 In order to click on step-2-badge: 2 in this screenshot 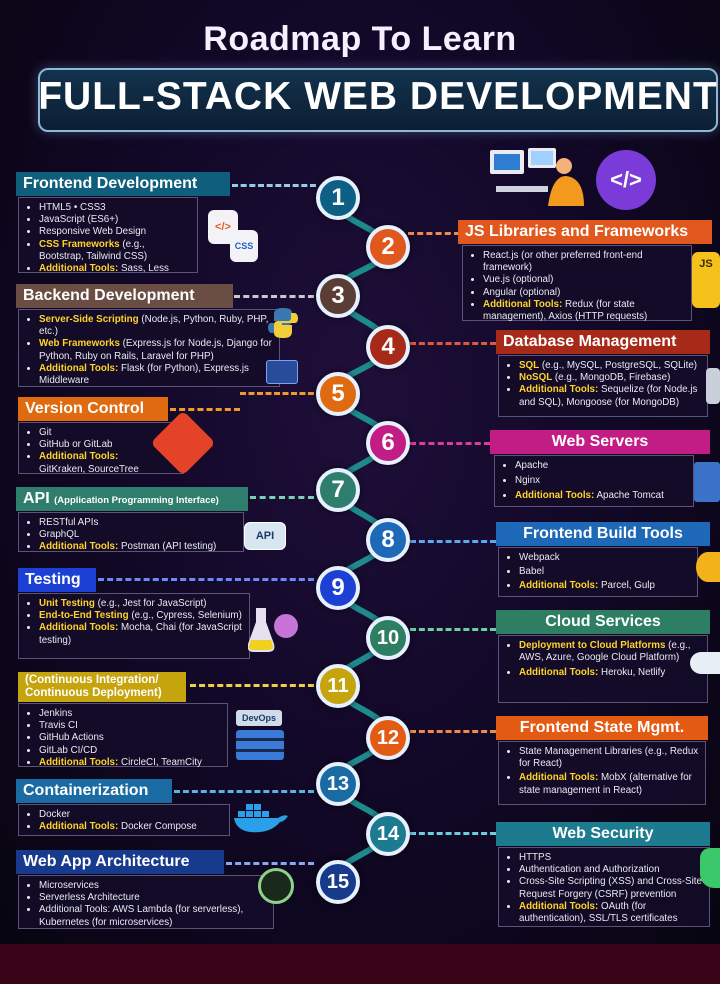, I will do `click(388, 247)`.